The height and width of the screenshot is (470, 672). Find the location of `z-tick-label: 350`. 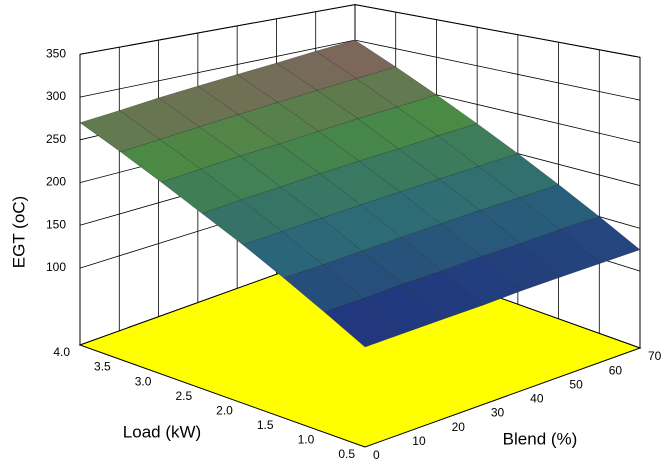

z-tick-label: 350 is located at coordinates (56, 53).